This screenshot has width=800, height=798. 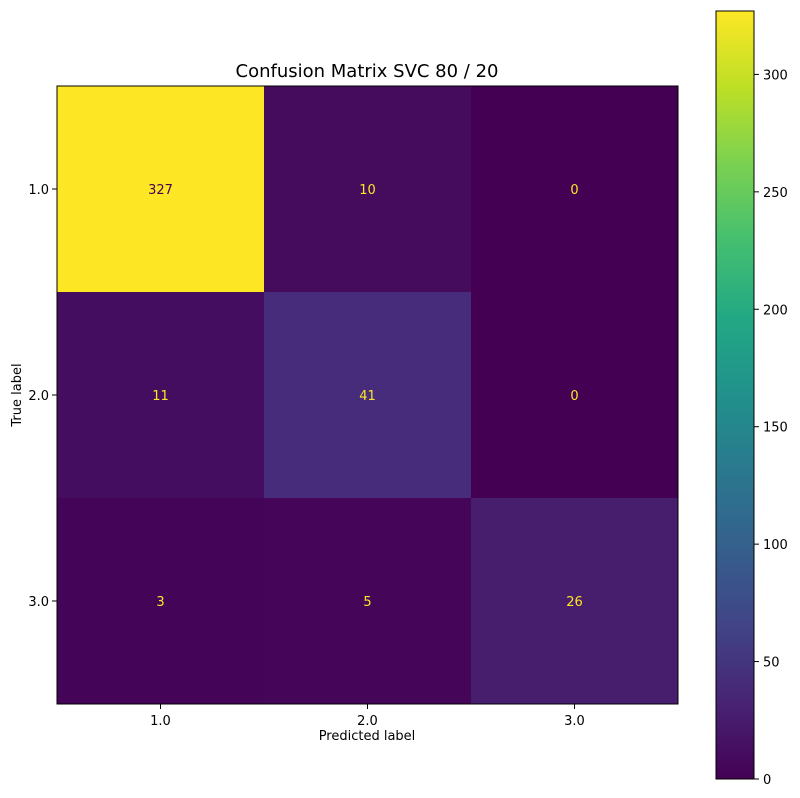 I want to click on colorbar-ticks: 0 50 100 150 200 250 300, so click(x=771, y=428).